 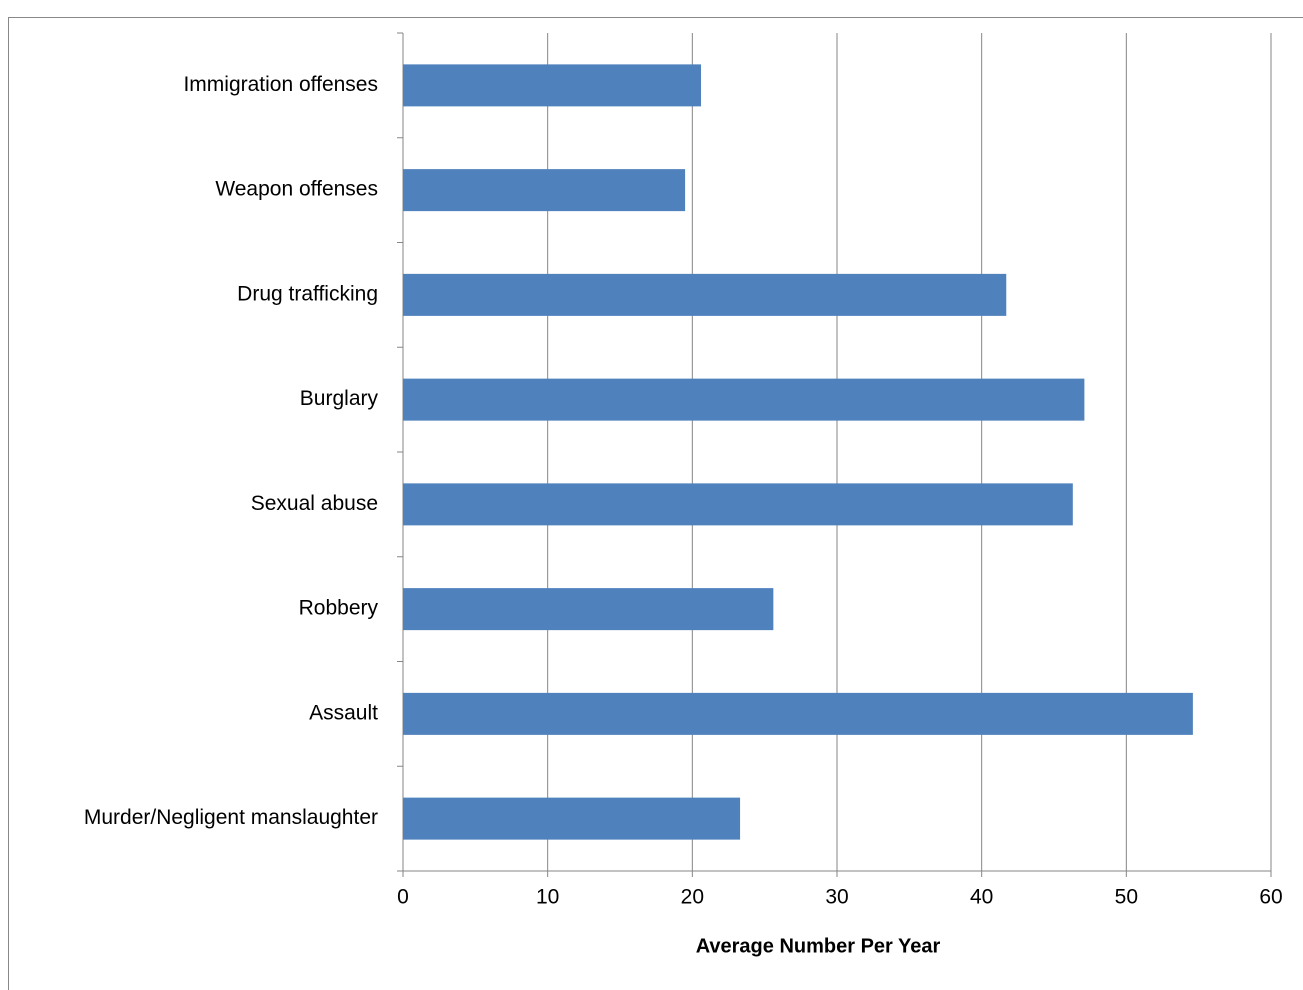 I want to click on x-axis-title: Average Number Per Year, so click(x=818, y=946).